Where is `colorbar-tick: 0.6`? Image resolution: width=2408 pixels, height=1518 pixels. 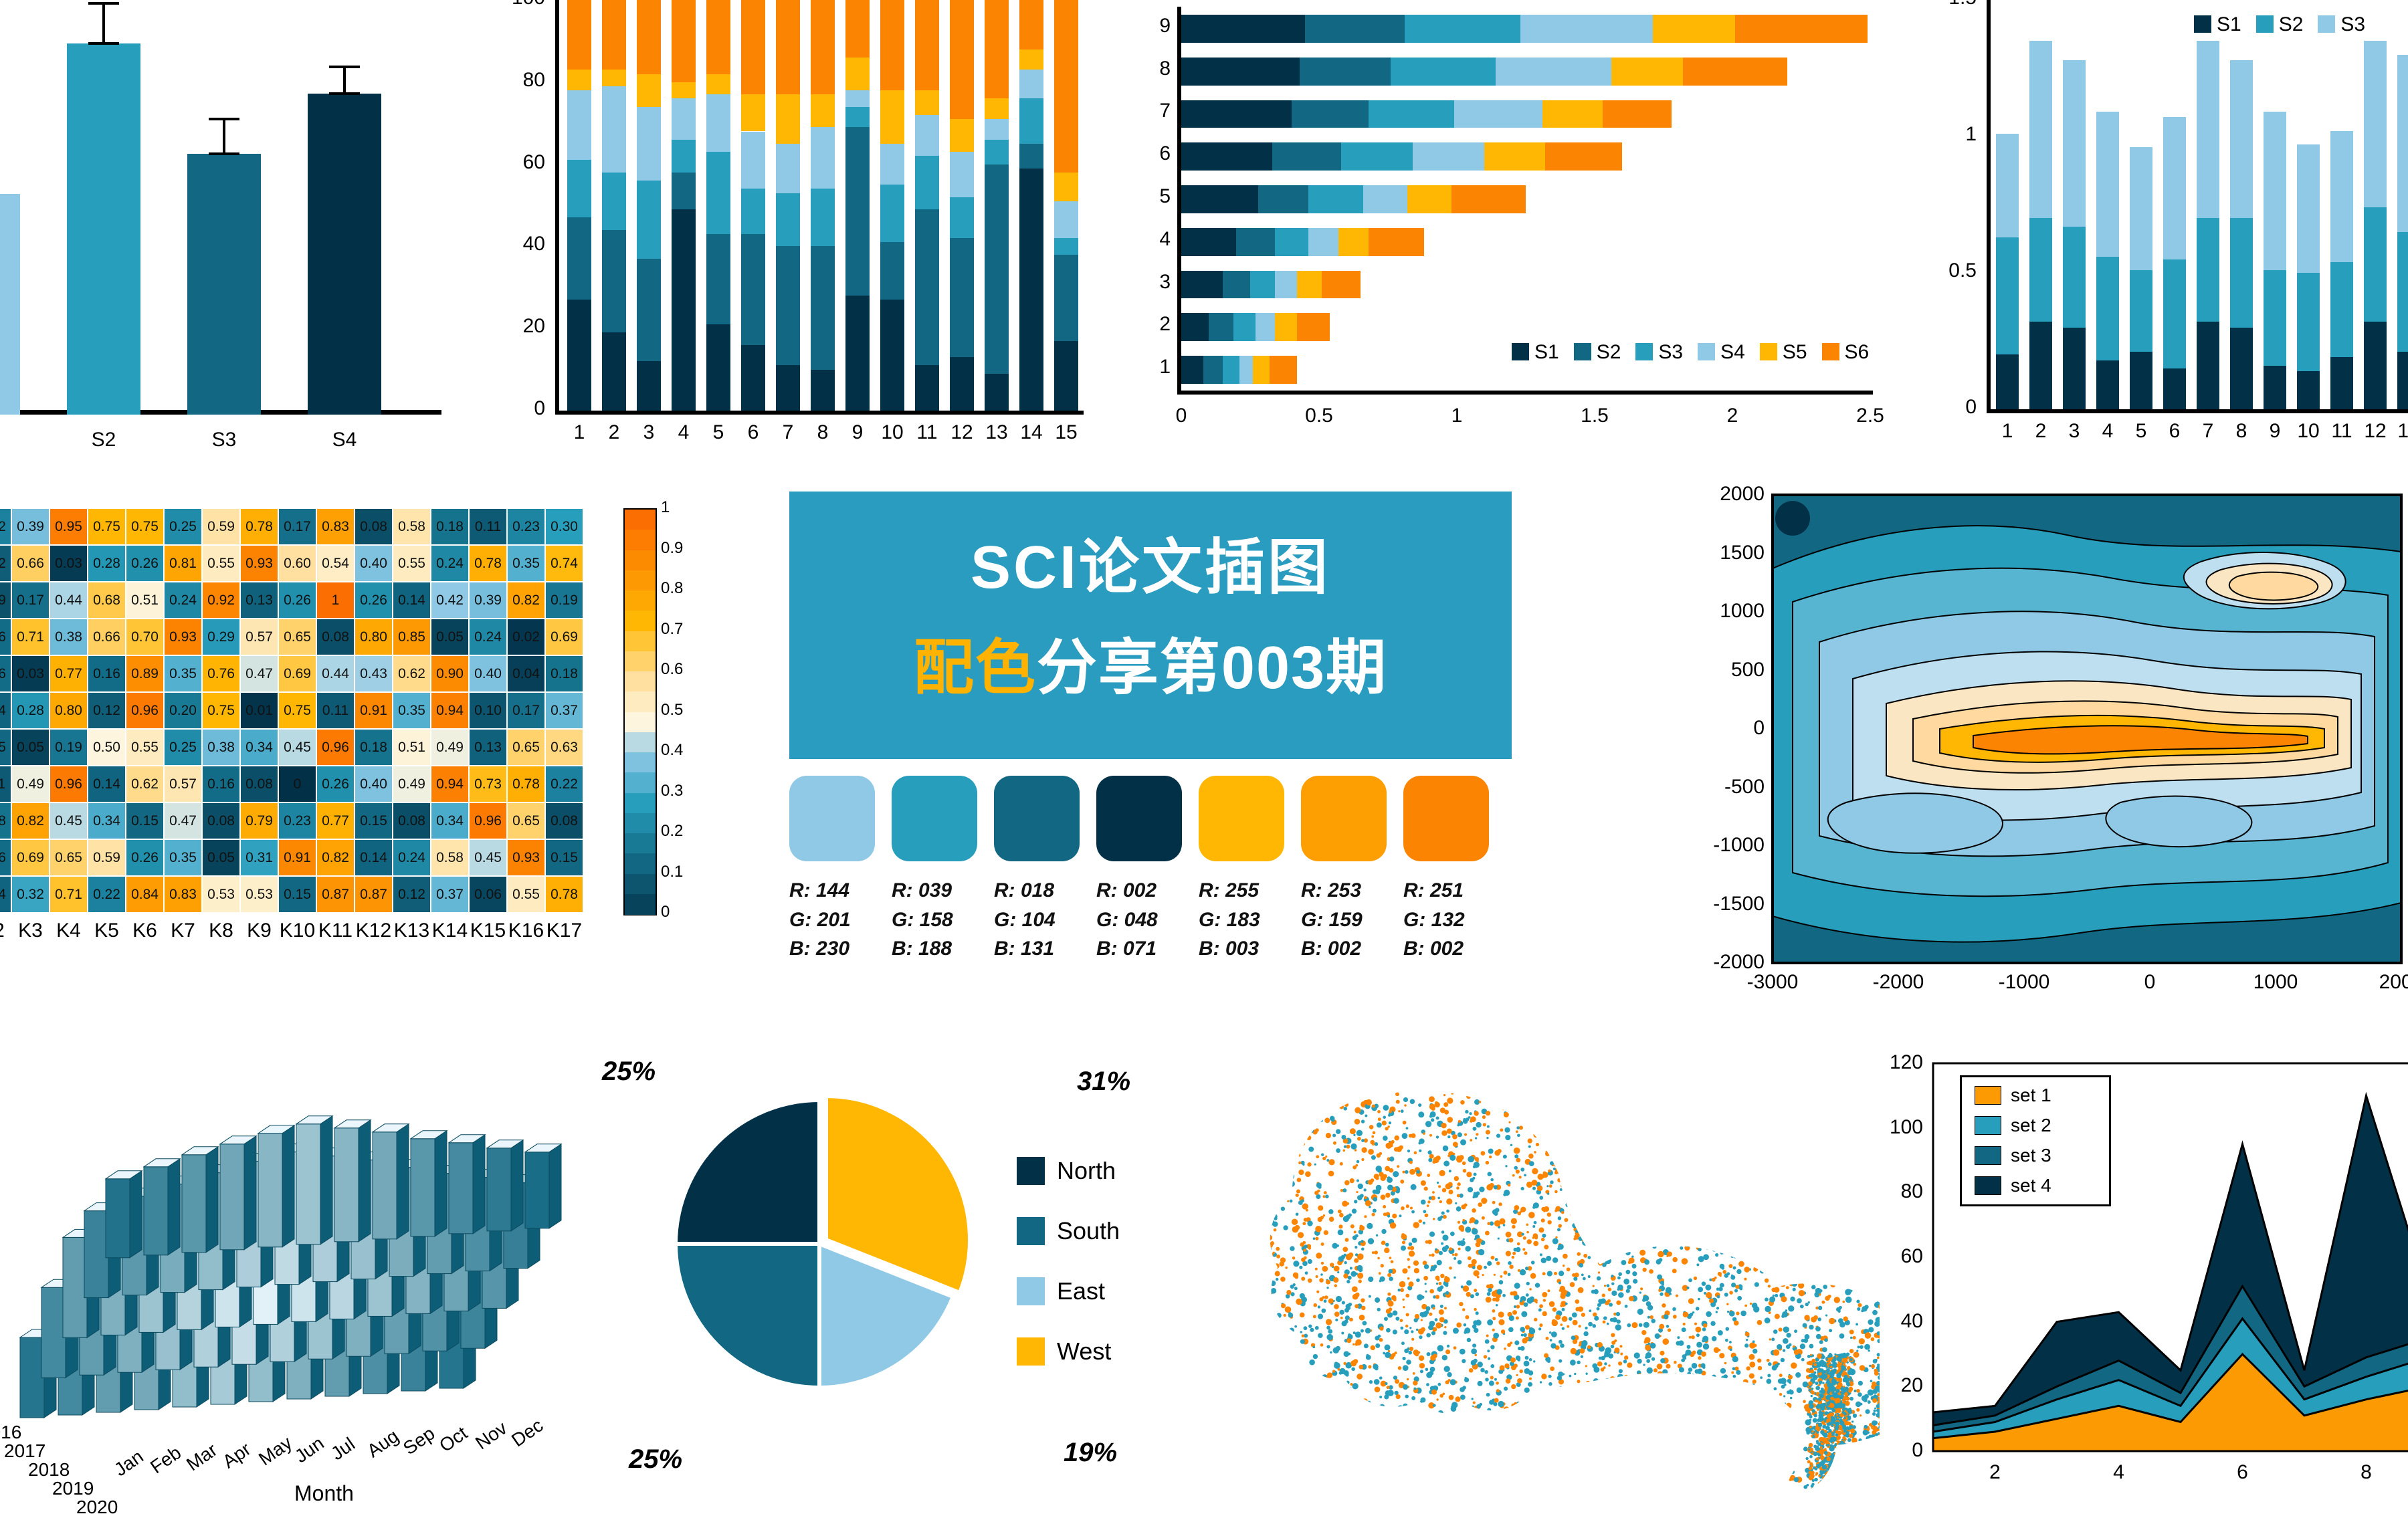 colorbar-tick: 0.6 is located at coordinates (672, 669).